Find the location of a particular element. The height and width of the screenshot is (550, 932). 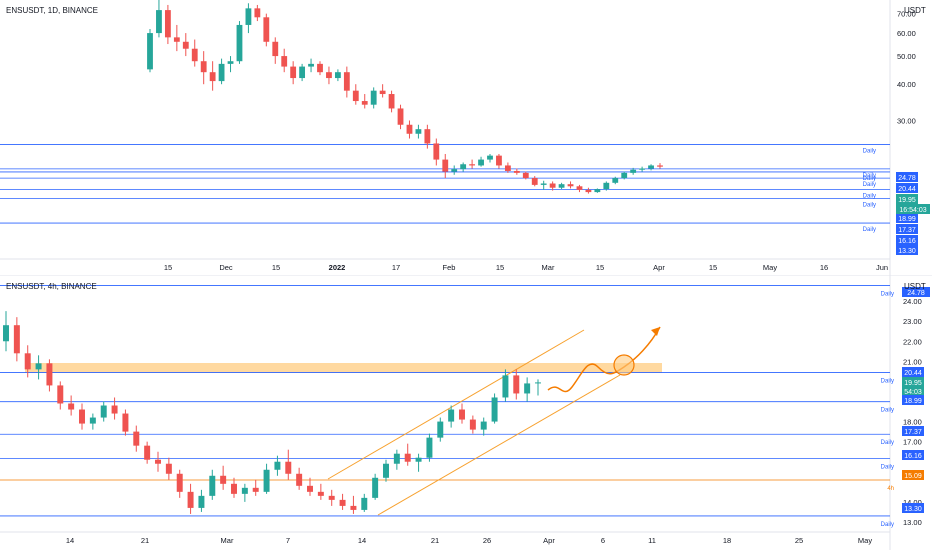

daily-level-label-5: Daily is located at coordinates (869, 205).